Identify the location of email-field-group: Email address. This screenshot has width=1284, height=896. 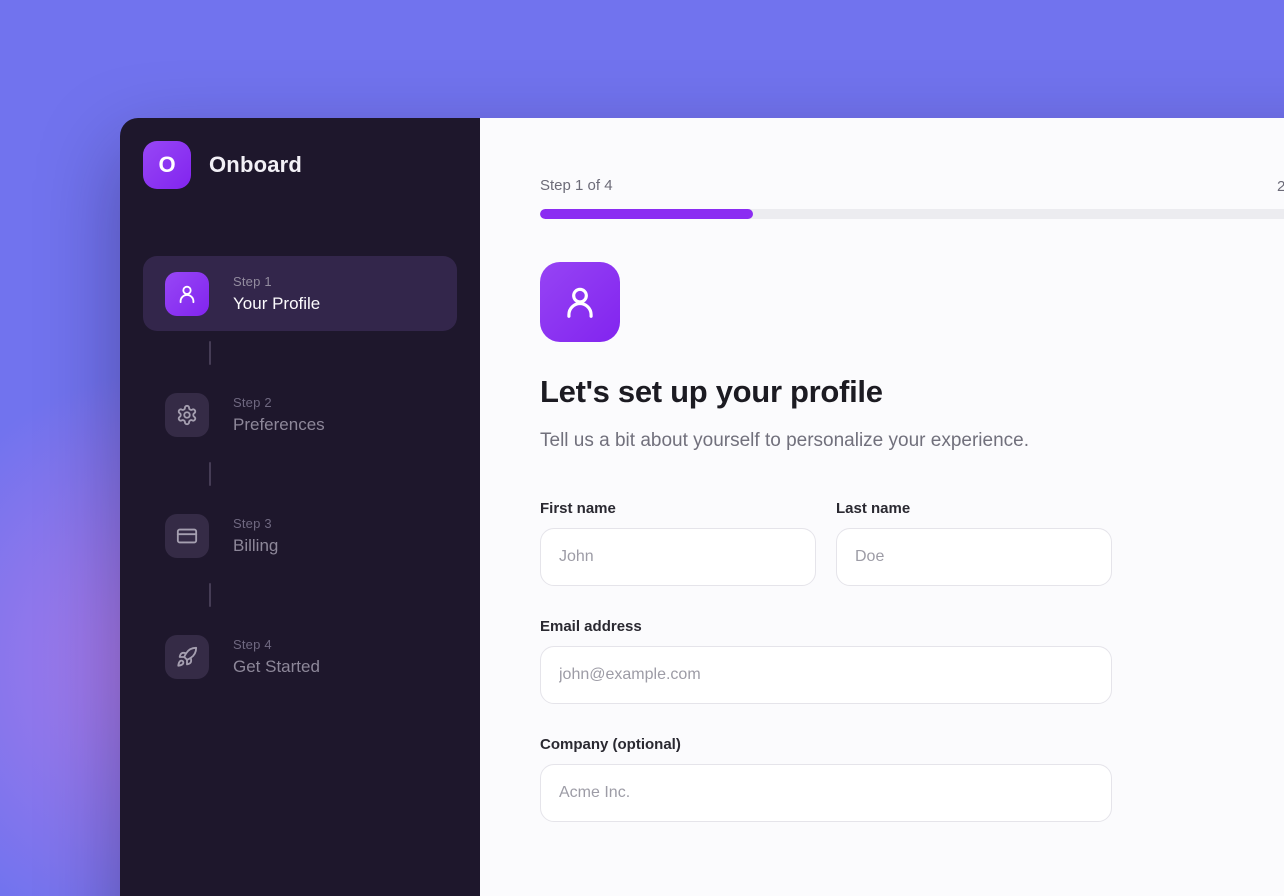
(826, 661).